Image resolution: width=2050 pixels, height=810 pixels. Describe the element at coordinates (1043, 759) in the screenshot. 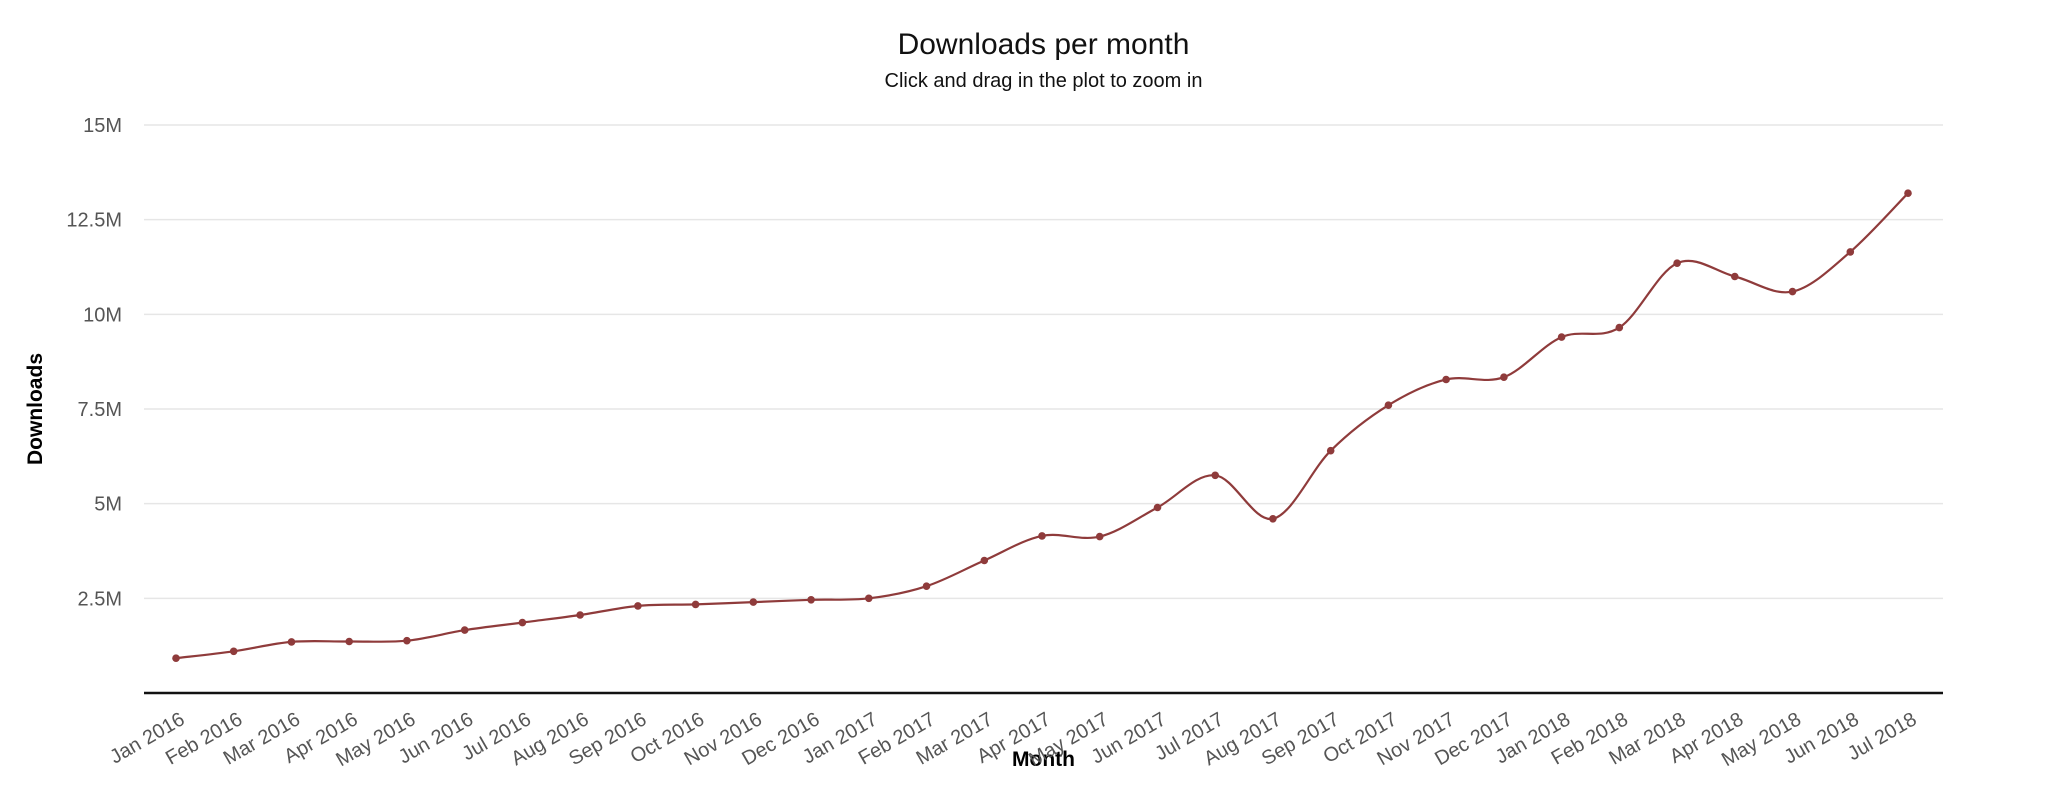

I see `x-axis-title: Month` at that location.